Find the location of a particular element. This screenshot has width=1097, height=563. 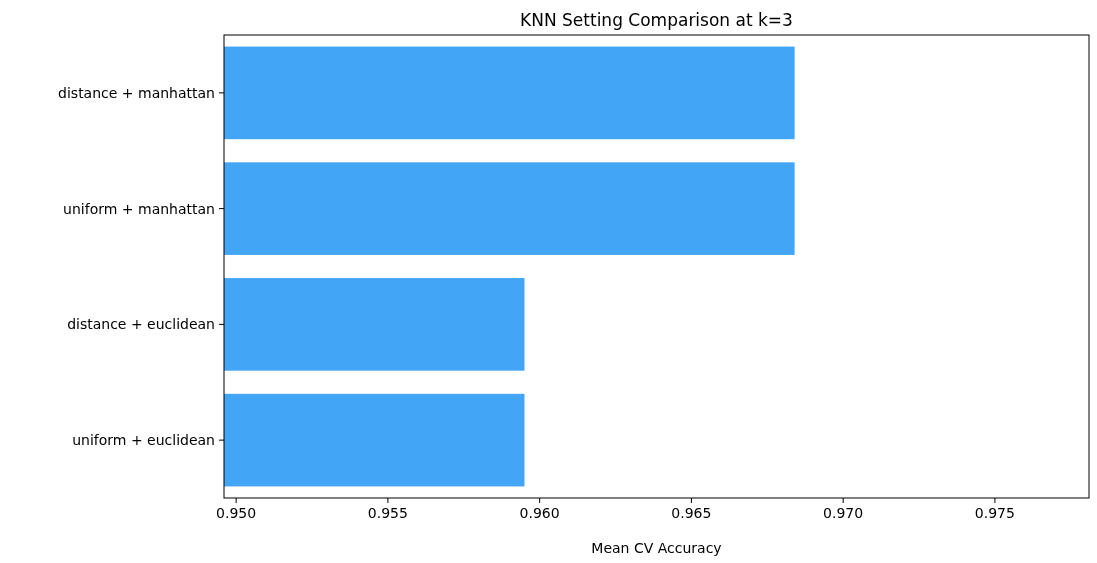

x-tick-label: 0.960 is located at coordinates (539, 513).